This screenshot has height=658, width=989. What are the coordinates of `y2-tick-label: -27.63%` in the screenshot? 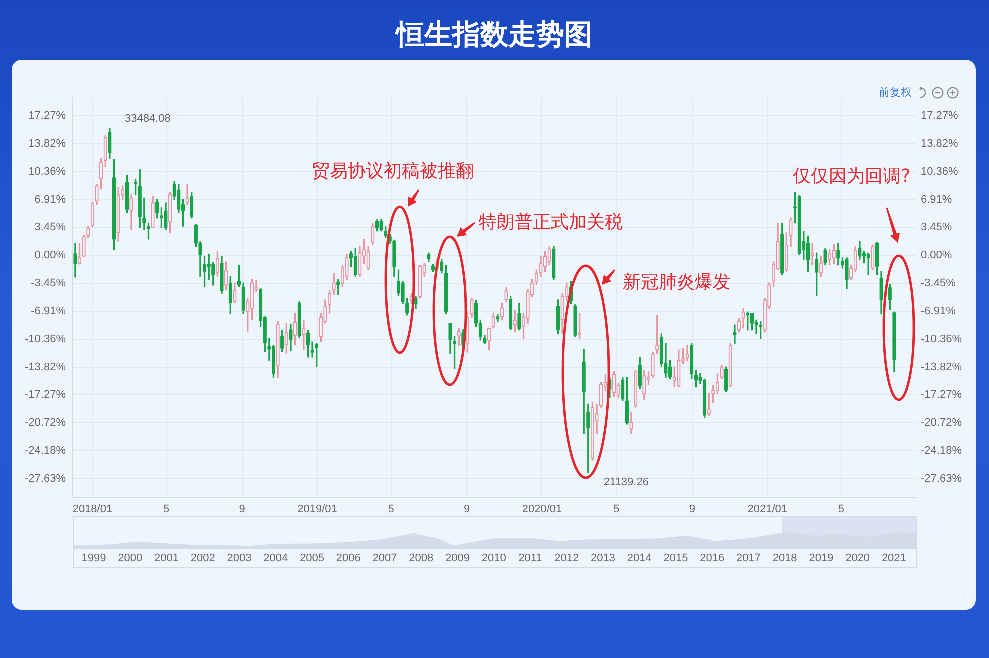 It's located at (941, 478).